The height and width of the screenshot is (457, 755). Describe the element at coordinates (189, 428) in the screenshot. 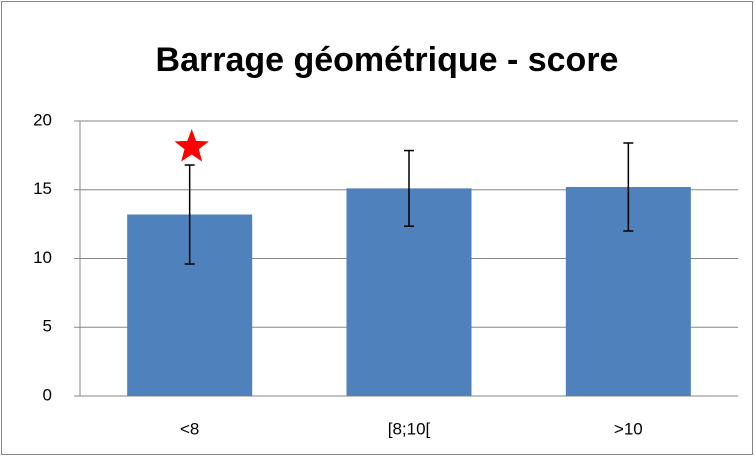

I see `x-tick-label: <8` at that location.